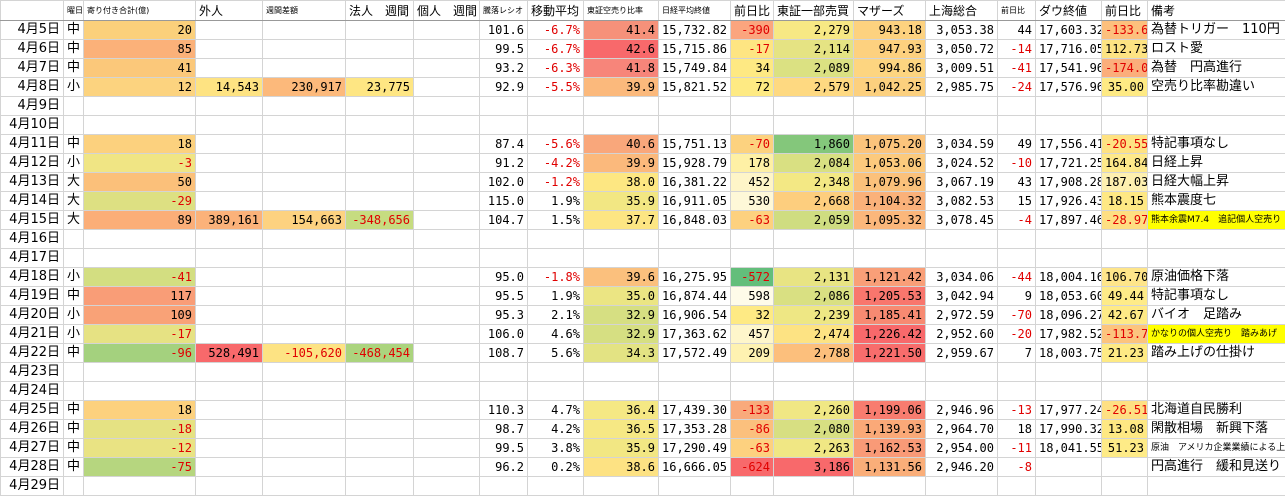 The height and width of the screenshot is (496, 1285). What do you see at coordinates (32, 391) in the screenshot?
I see `cell-date: 4月24日` at bounding box center [32, 391].